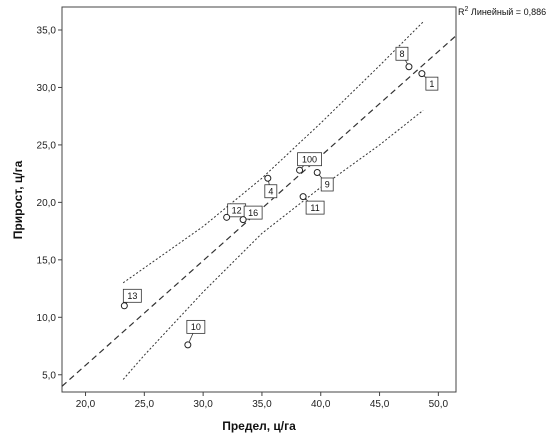  I want to click on y-tick-label: 30,0, so click(47, 88).